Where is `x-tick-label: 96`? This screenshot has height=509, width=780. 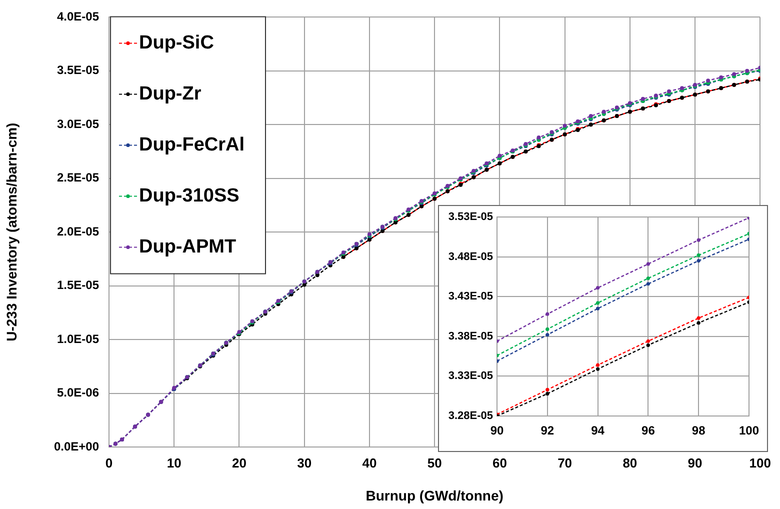
x-tick-label: 96 is located at coordinates (649, 431).